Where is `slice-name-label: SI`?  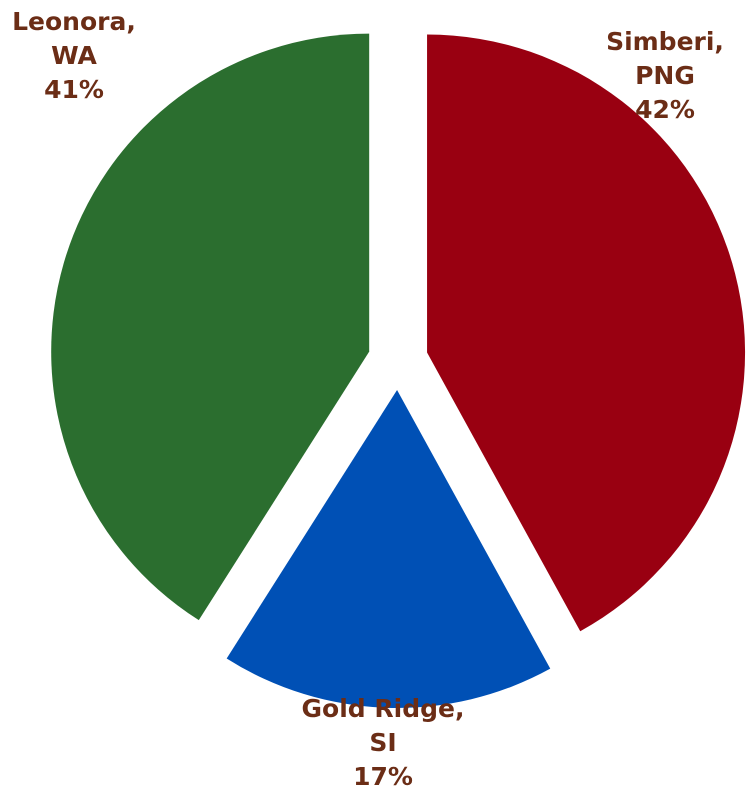
slice-name-label: SI is located at coordinates (382, 742).